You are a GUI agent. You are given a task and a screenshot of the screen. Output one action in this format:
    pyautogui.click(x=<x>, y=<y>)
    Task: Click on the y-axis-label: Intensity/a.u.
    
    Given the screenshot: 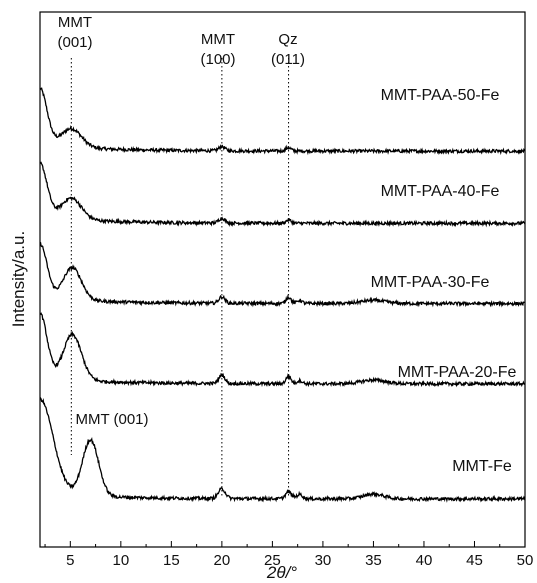 What is the action you would take?
    pyautogui.click(x=18, y=279)
    